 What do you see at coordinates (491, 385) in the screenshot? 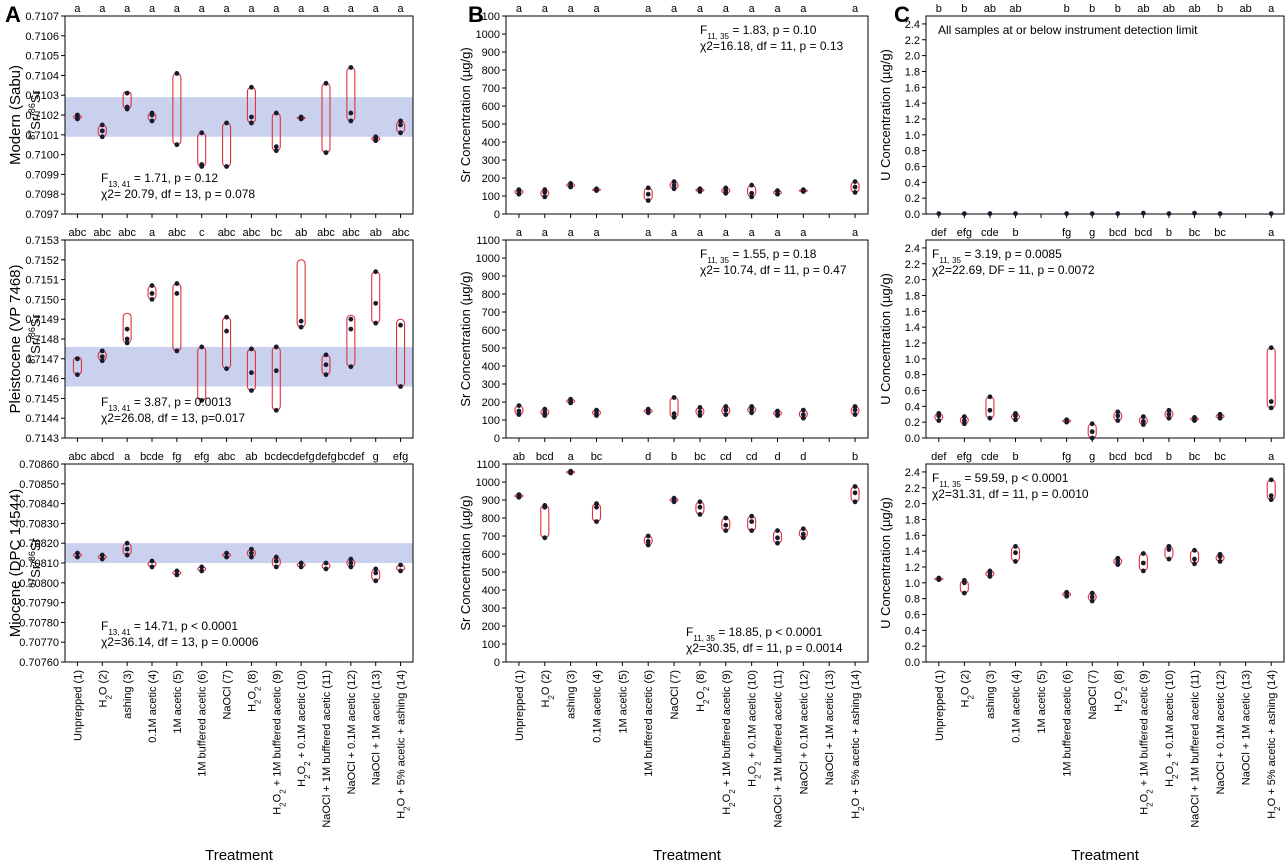
I see `y-tick-label: 300` at bounding box center [491, 385].